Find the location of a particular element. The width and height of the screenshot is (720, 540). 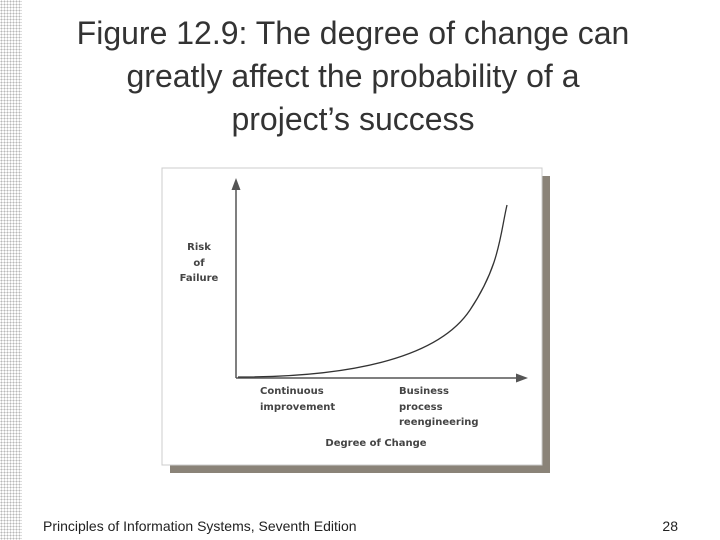

x-label: improvement is located at coordinates (297, 407).